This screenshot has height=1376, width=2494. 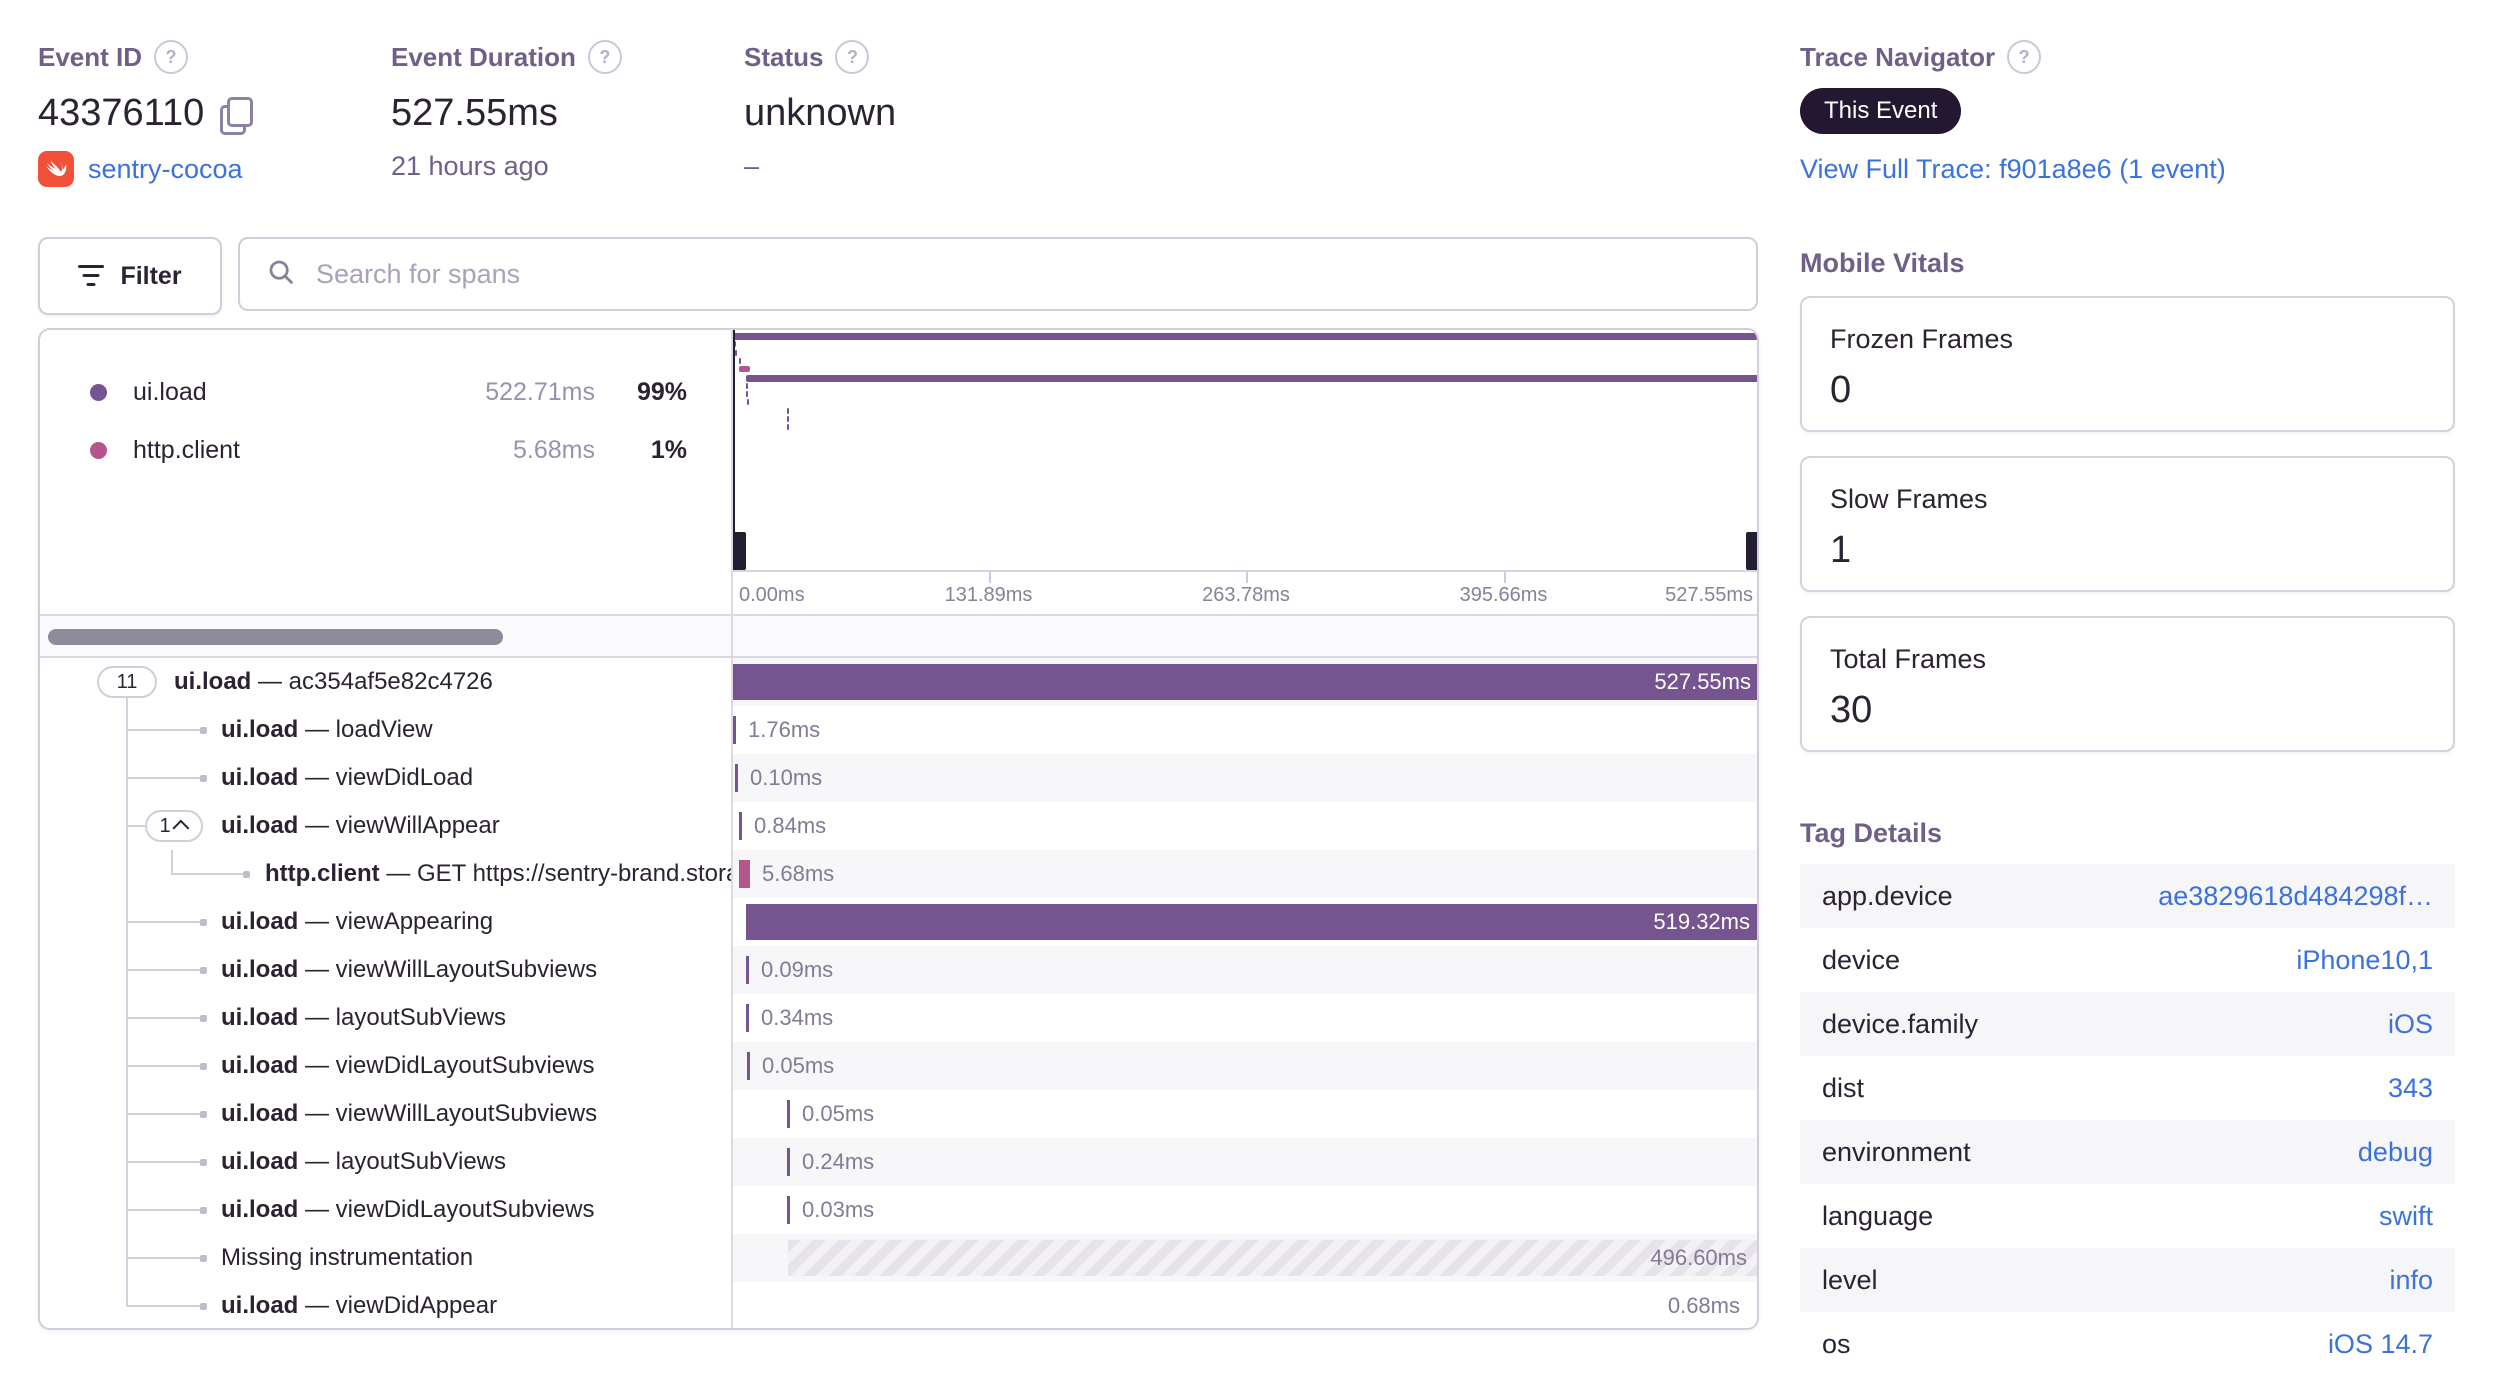 What do you see at coordinates (275, 637) in the screenshot?
I see `tree-scrollbar-thumb` at bounding box center [275, 637].